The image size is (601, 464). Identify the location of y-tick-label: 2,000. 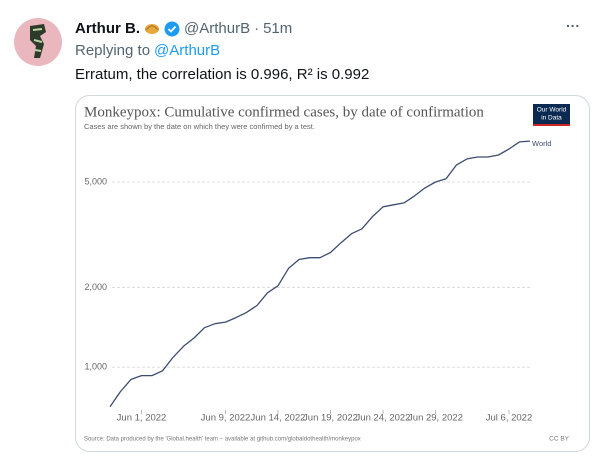
(95, 287).